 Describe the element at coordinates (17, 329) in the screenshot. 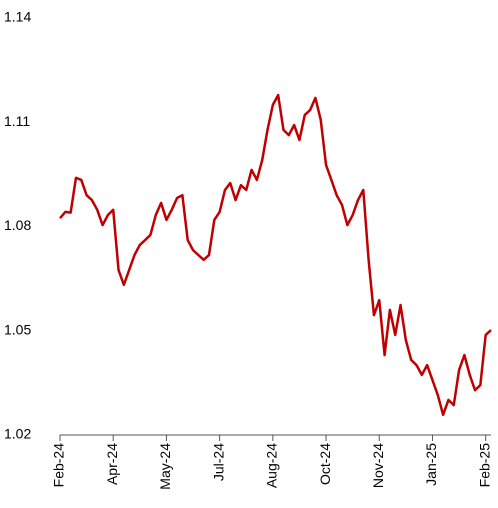

I see `y-tick-label: 1.05` at that location.